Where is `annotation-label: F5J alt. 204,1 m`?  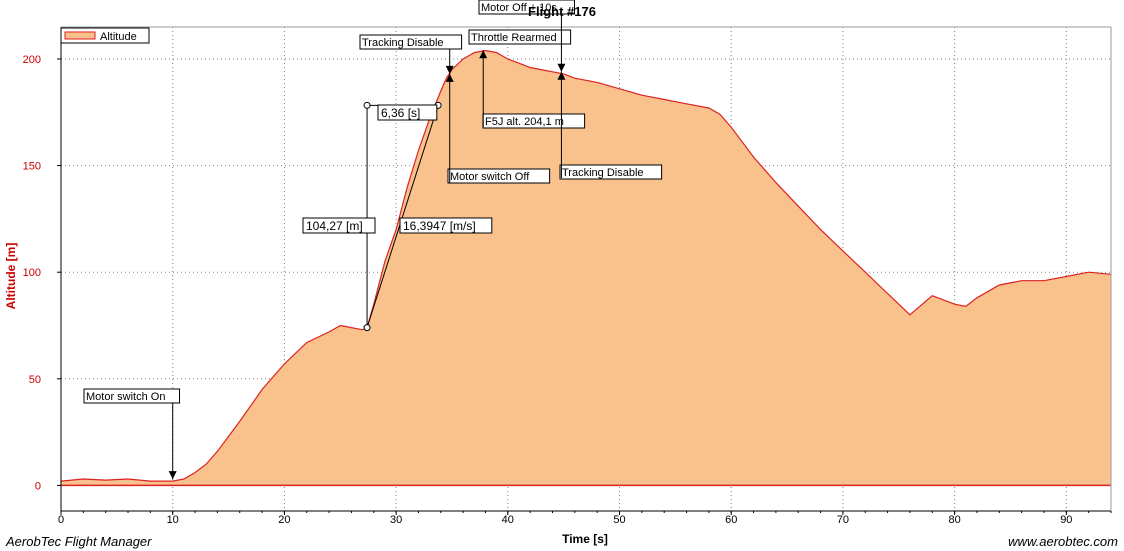
annotation-label: F5J alt. 204,1 m is located at coordinates (534, 121).